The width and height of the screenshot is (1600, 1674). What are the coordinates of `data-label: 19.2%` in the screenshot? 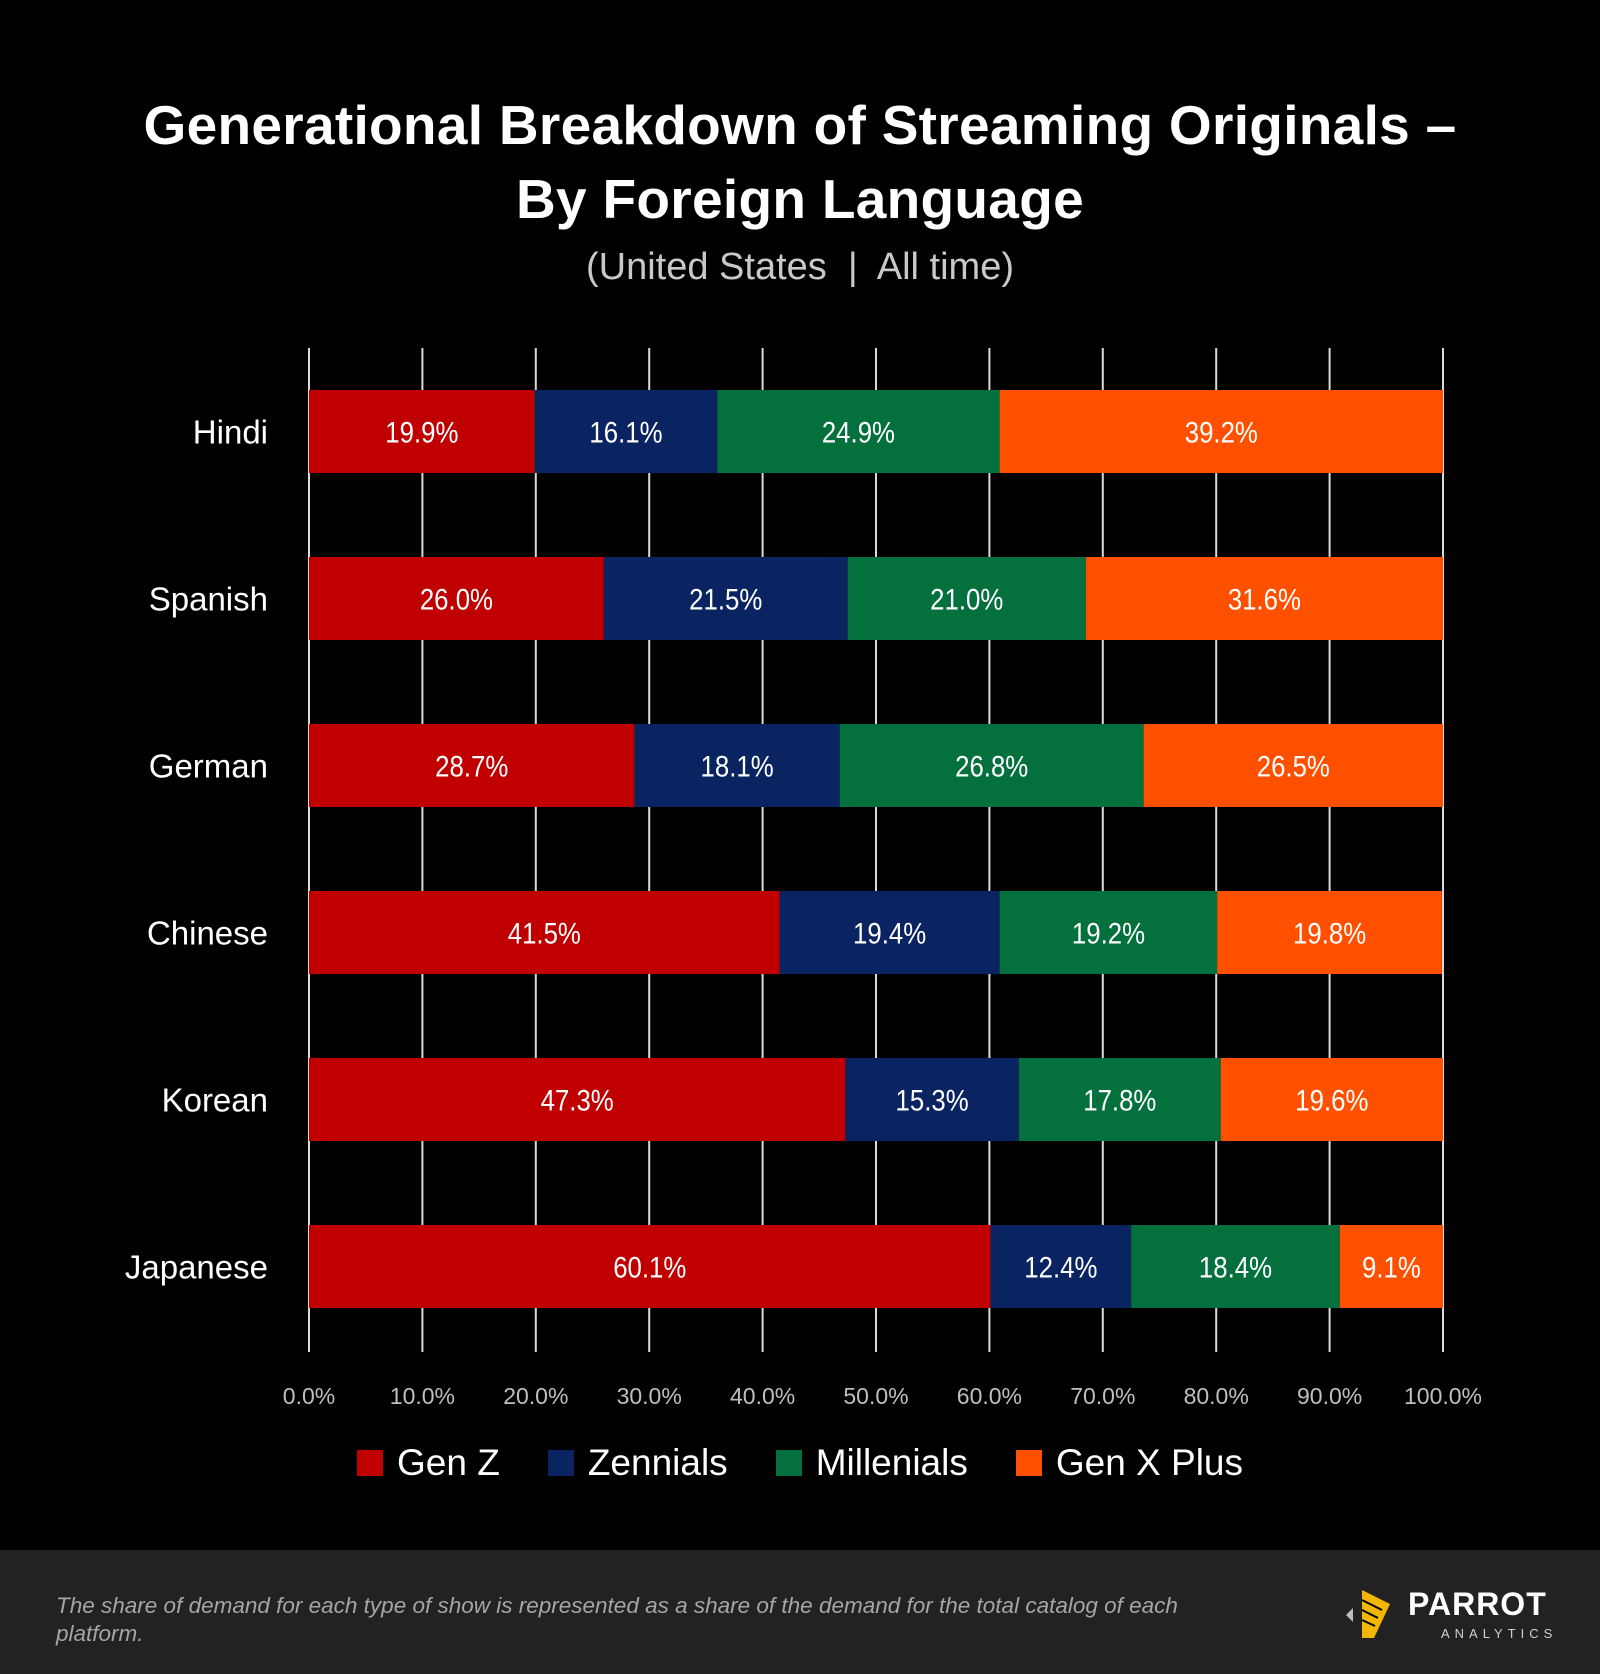 It's located at (1108, 933).